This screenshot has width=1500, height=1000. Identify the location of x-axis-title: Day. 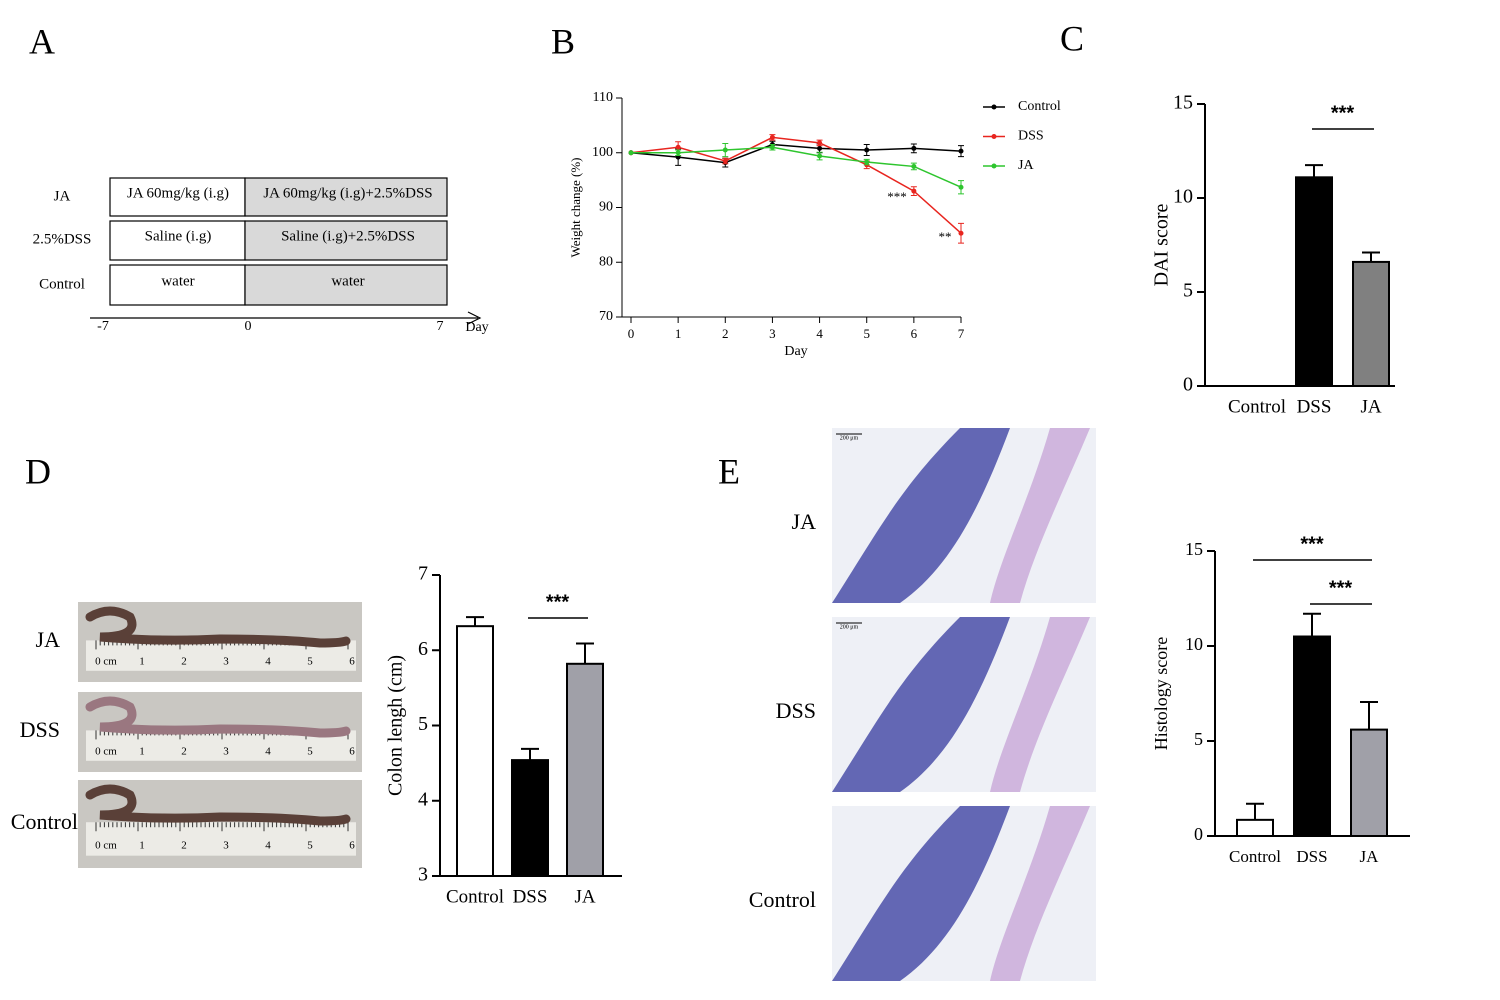
(795, 351).